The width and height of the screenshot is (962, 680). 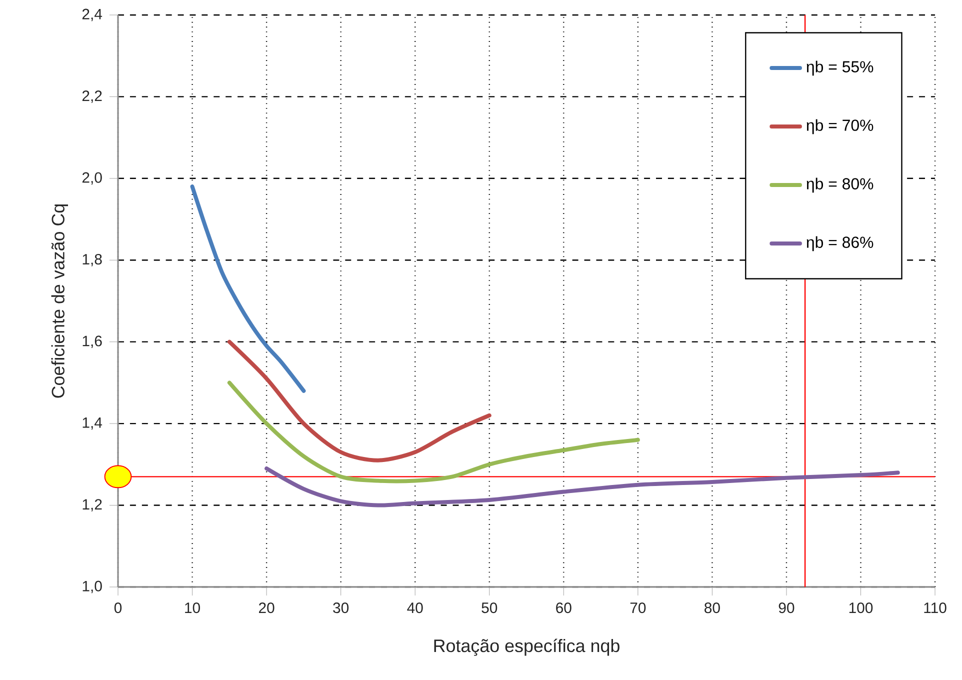 I want to click on legend-label: ηb = 86%, so click(x=840, y=244).